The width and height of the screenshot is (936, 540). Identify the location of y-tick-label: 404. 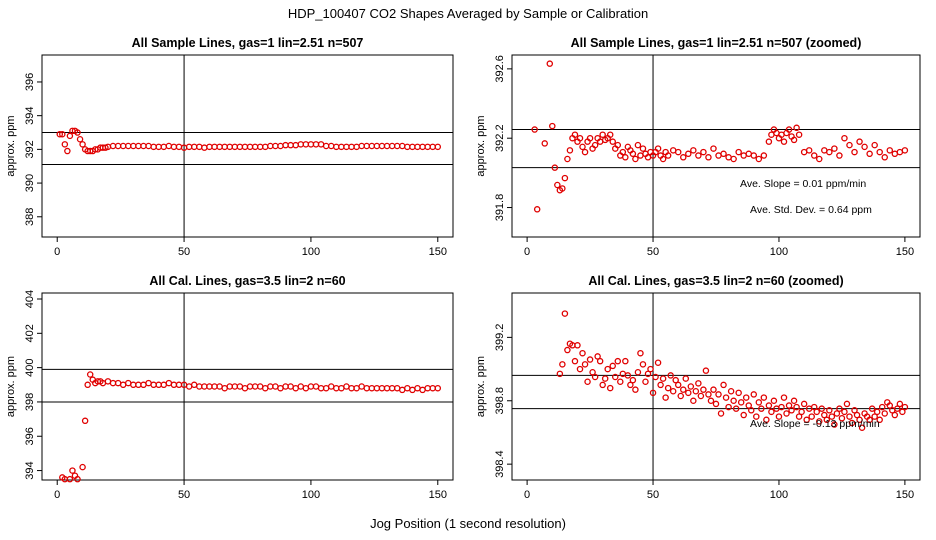
(30, 299).